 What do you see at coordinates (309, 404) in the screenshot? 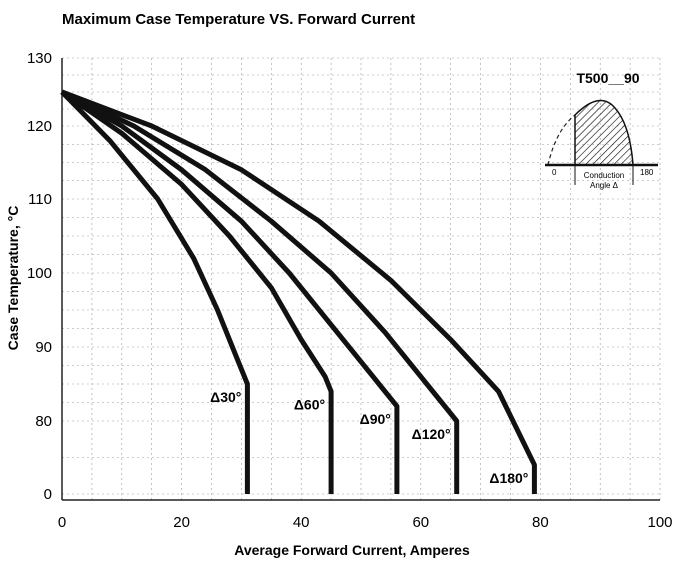
I see `series-label: Δ60°` at bounding box center [309, 404].